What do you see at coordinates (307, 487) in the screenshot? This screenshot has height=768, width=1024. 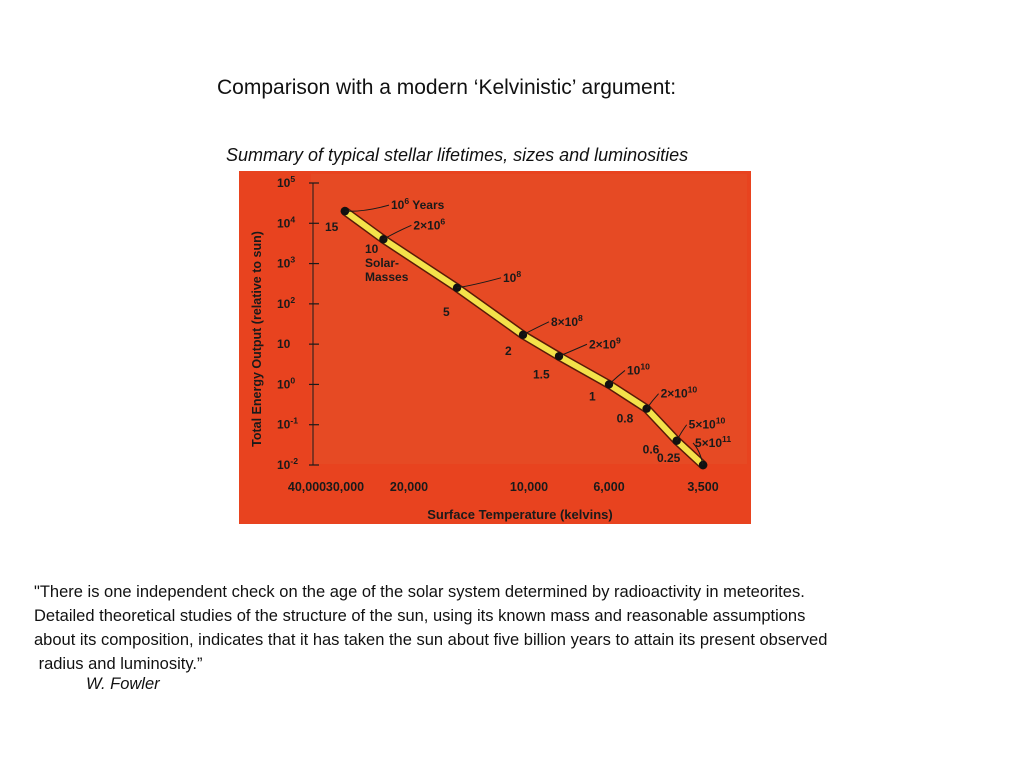 I see `x-tick-label: 40,000` at bounding box center [307, 487].